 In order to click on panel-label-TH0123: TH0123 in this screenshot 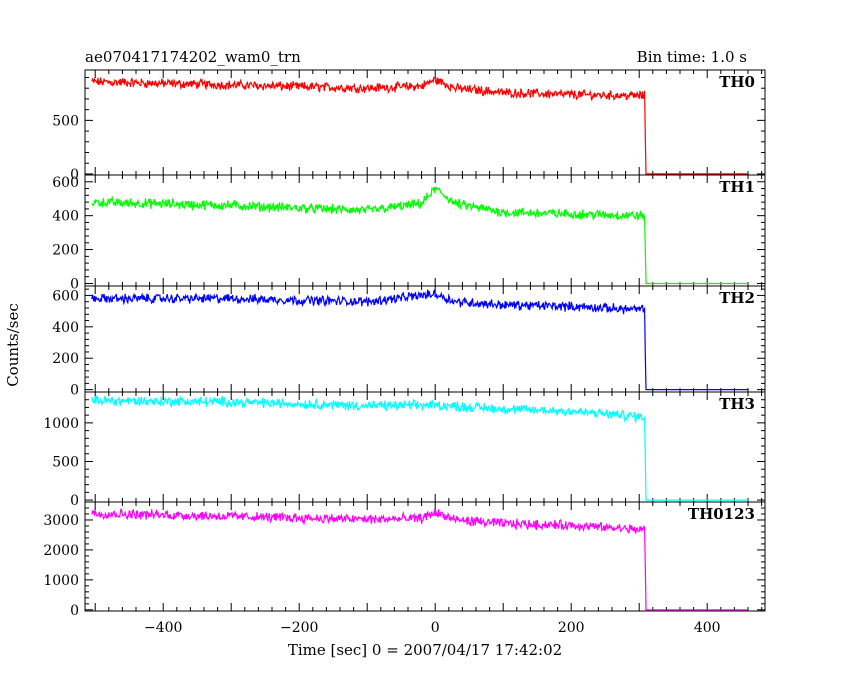, I will do `click(721, 514)`.